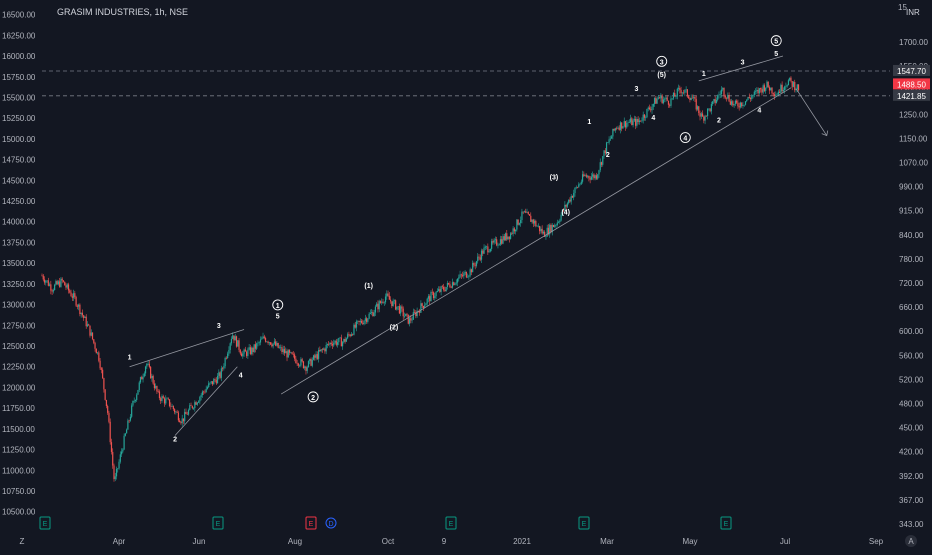  What do you see at coordinates (911, 84) in the screenshot?
I see `price-label: 1488.50` at bounding box center [911, 84].